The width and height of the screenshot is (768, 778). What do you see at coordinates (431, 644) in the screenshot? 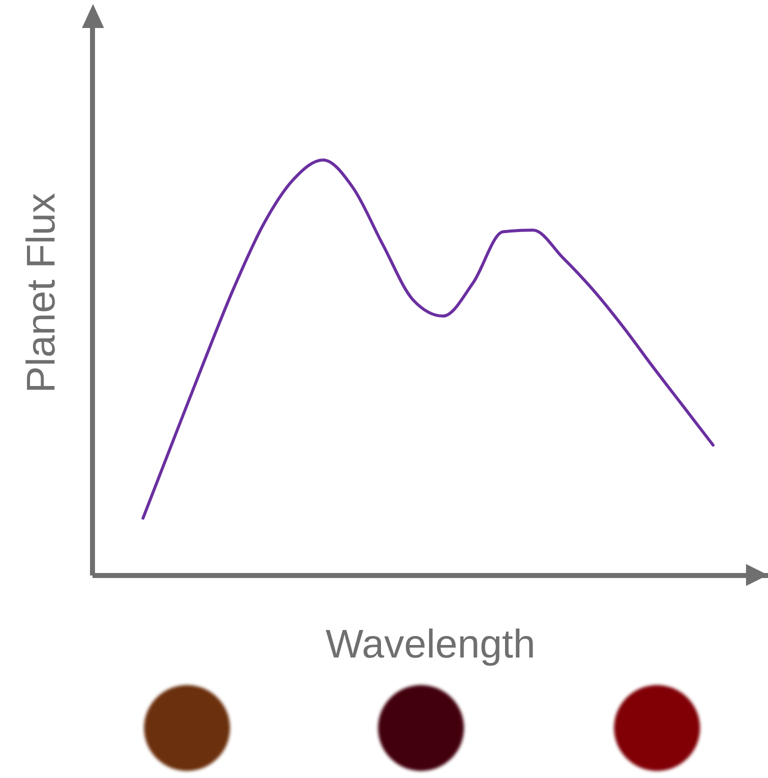
I see `x-axis-title: Wavelength` at bounding box center [431, 644].